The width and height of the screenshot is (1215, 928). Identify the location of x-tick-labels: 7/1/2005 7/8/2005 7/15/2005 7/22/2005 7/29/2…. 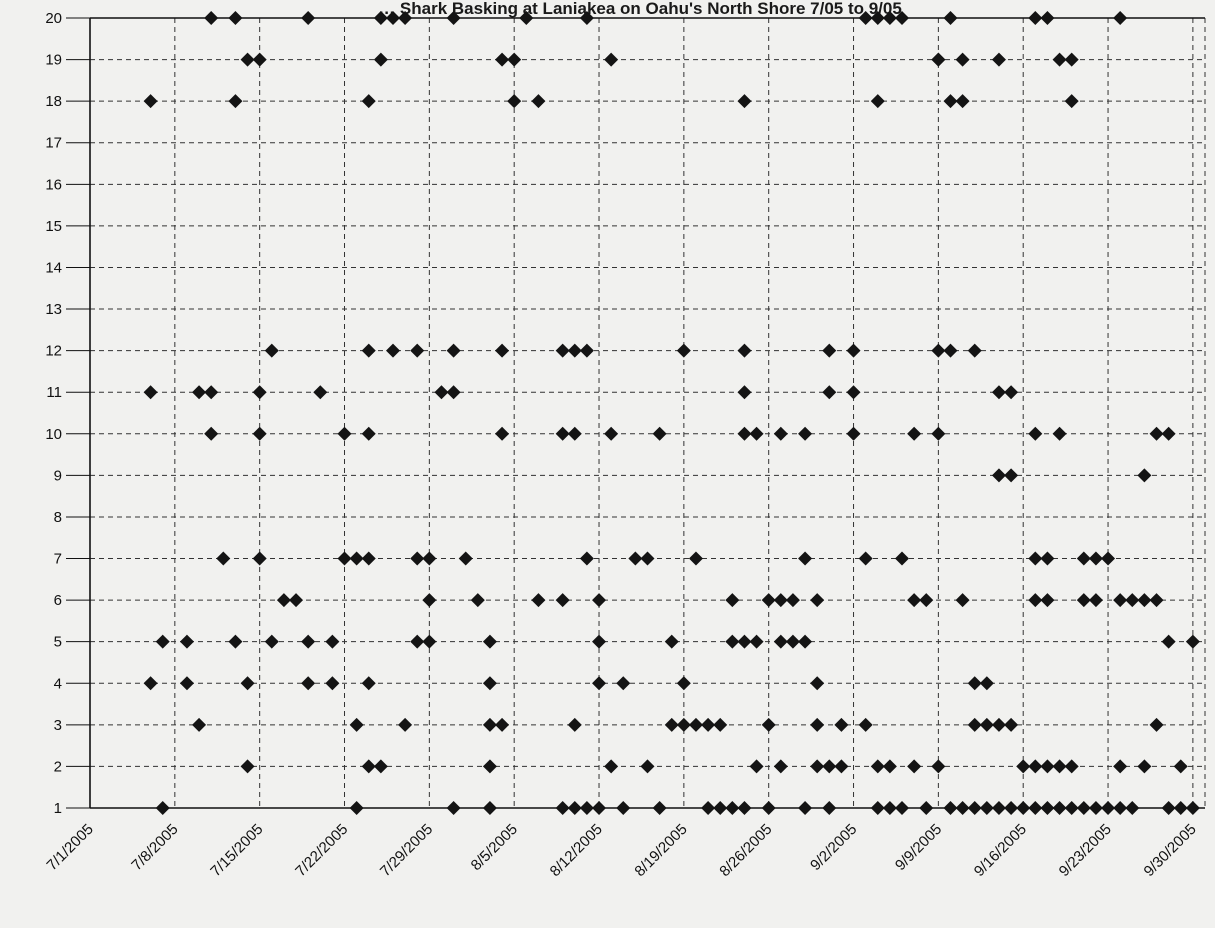
(622, 850).